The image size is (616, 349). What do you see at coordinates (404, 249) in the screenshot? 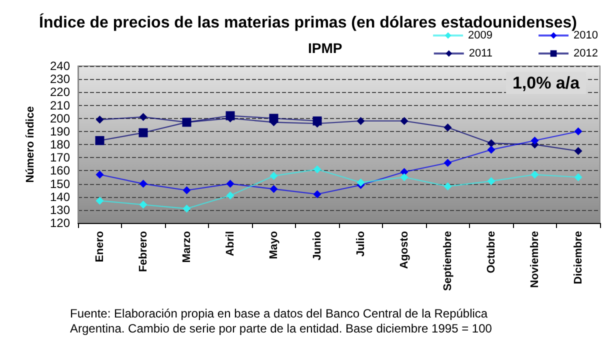
I see `x-tick-label: Agosto` at bounding box center [404, 249].